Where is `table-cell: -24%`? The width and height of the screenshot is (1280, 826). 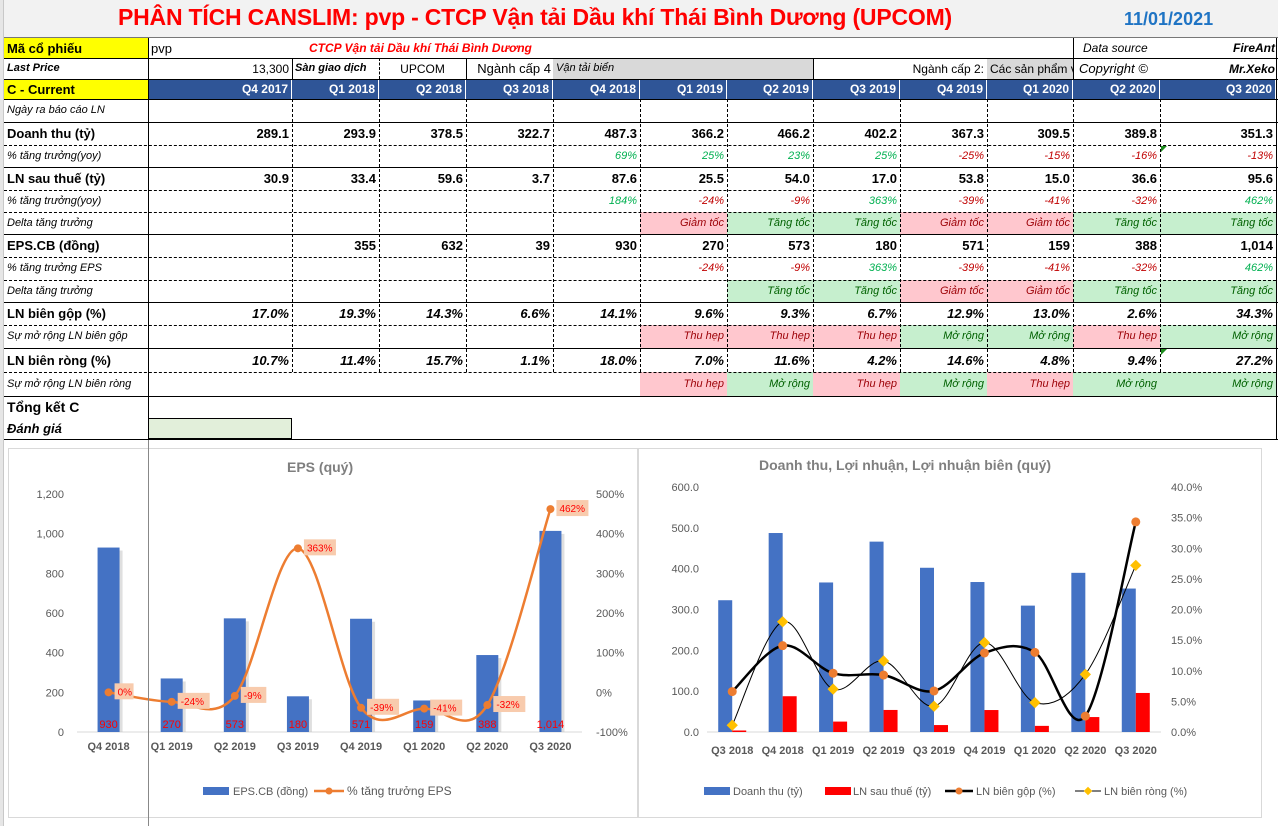 table-cell: -24% is located at coordinates (711, 200).